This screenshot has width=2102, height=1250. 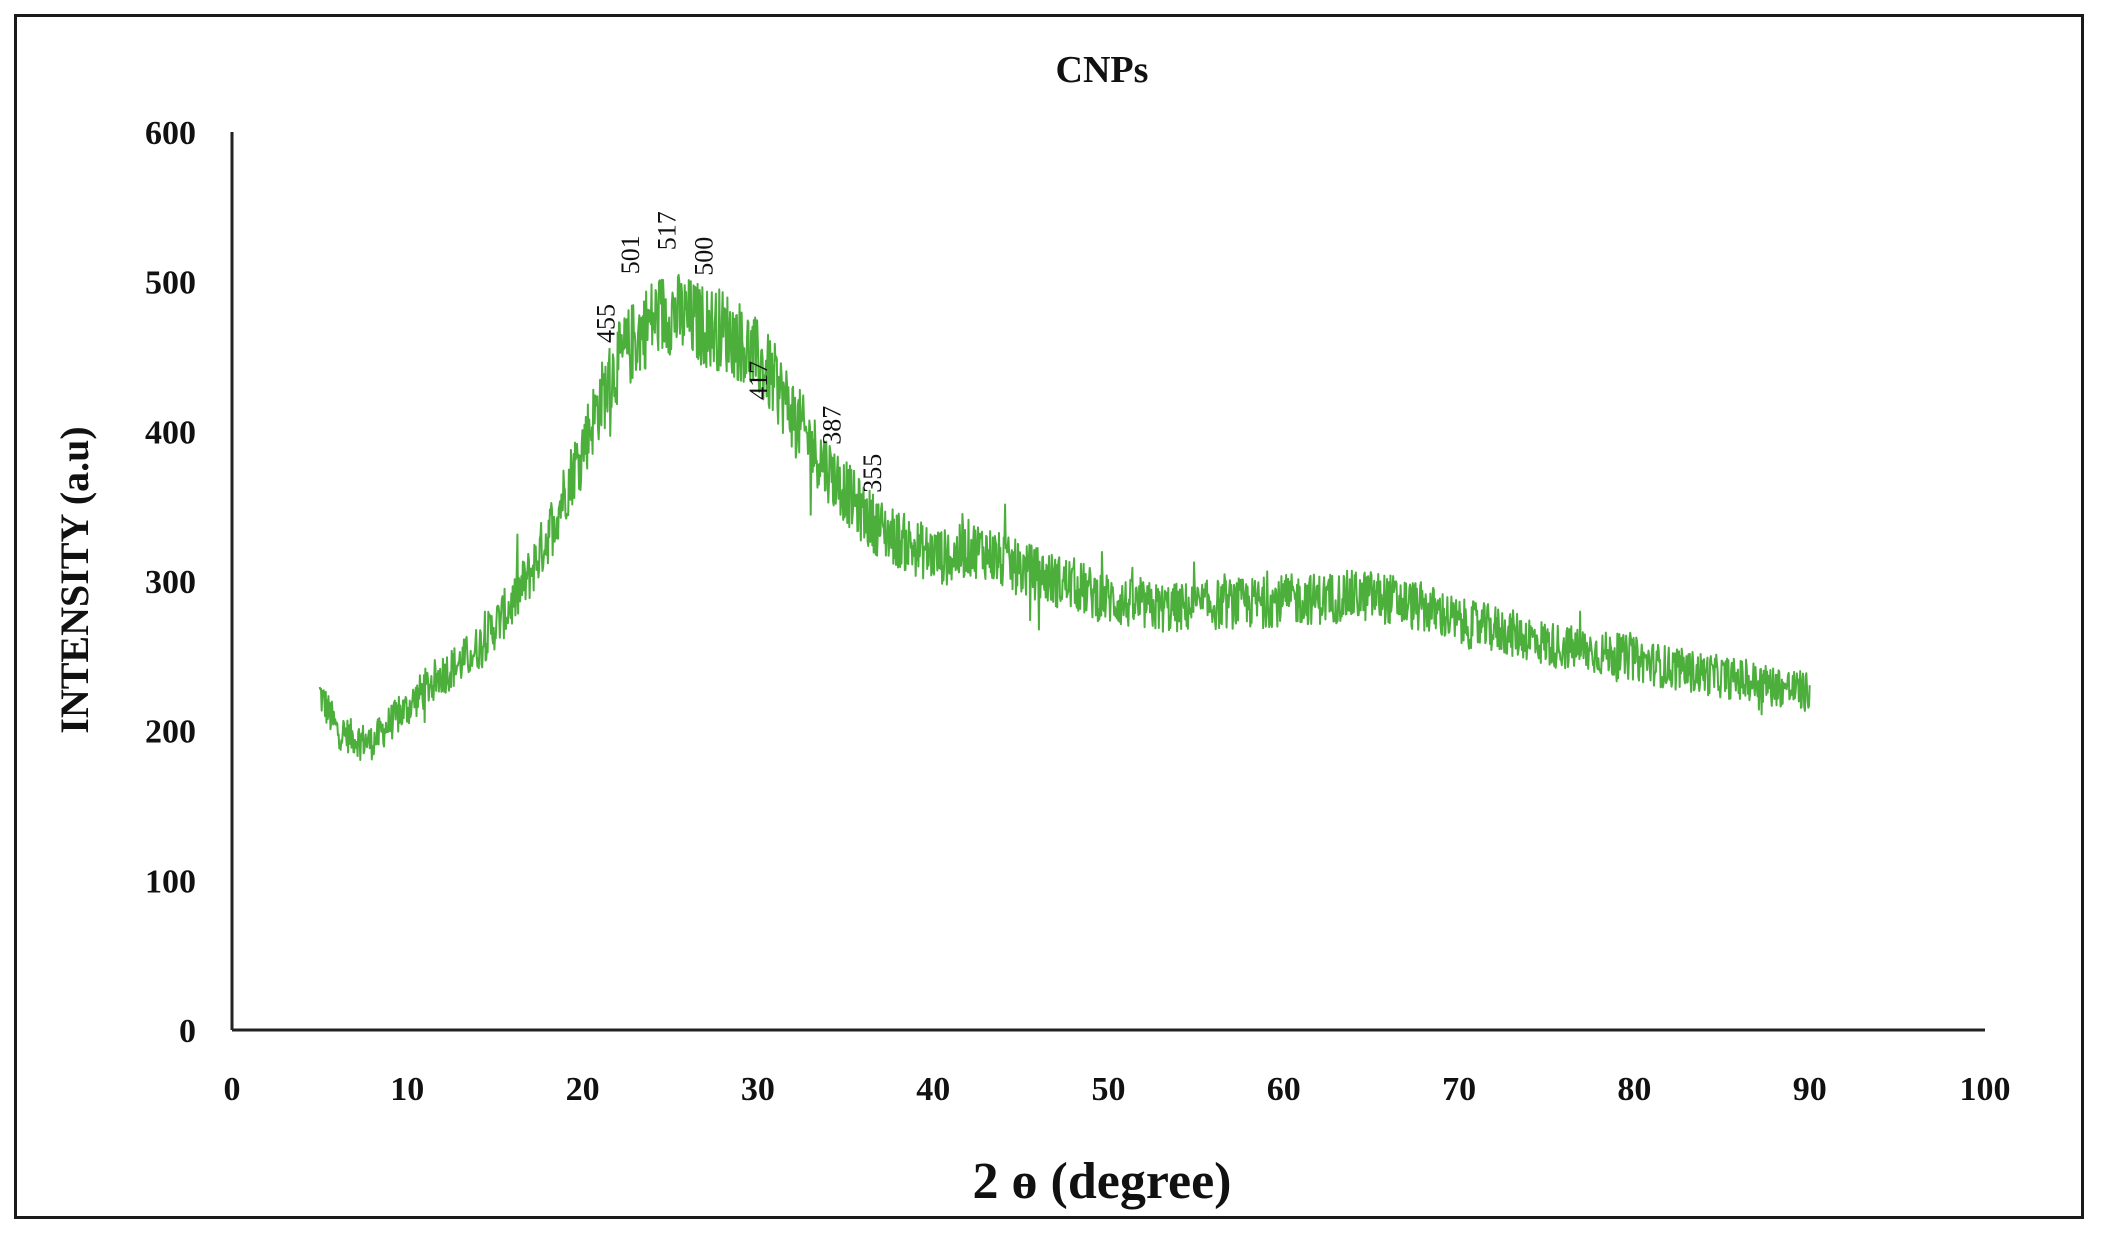 What do you see at coordinates (232, 1089) in the screenshot?
I see `x-tick-label: 0` at bounding box center [232, 1089].